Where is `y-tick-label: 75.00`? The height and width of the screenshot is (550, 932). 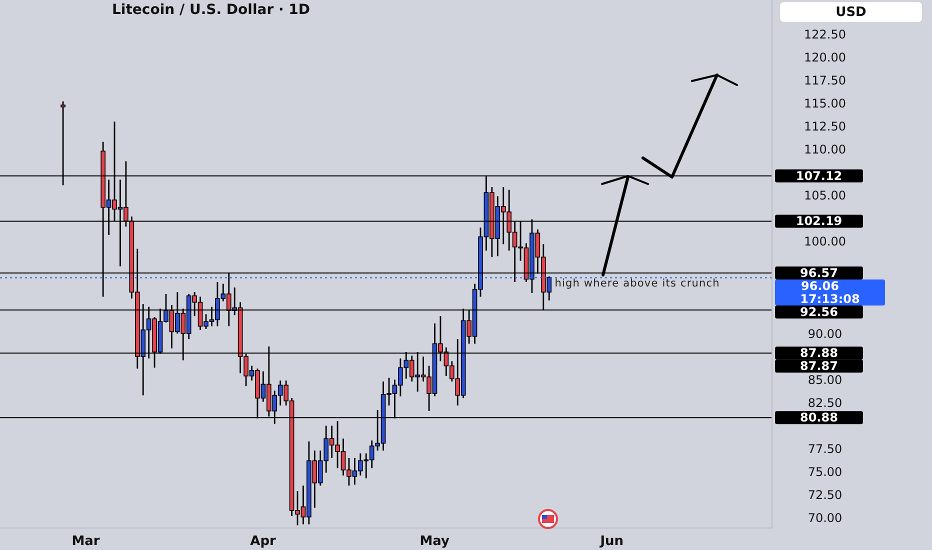 y-tick-label: 75.00 is located at coordinates (825, 472).